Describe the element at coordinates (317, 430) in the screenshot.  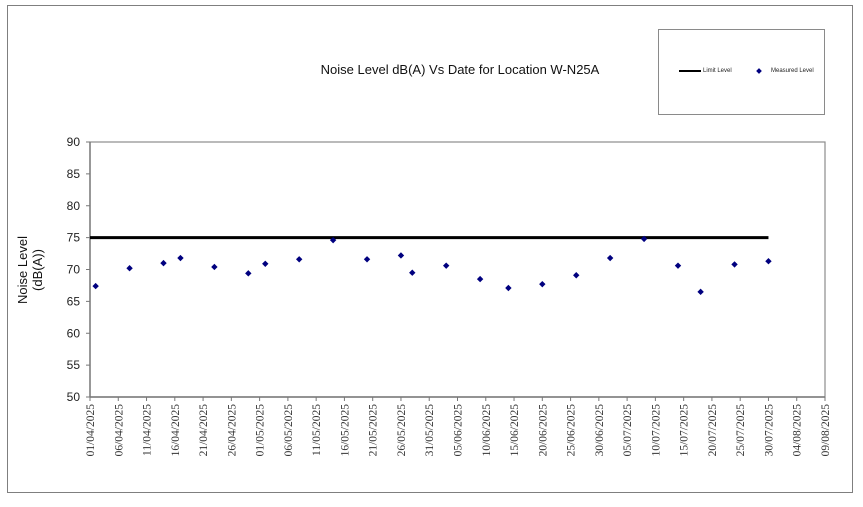
I see `x-tick-label: 11/05/2025` at that location.